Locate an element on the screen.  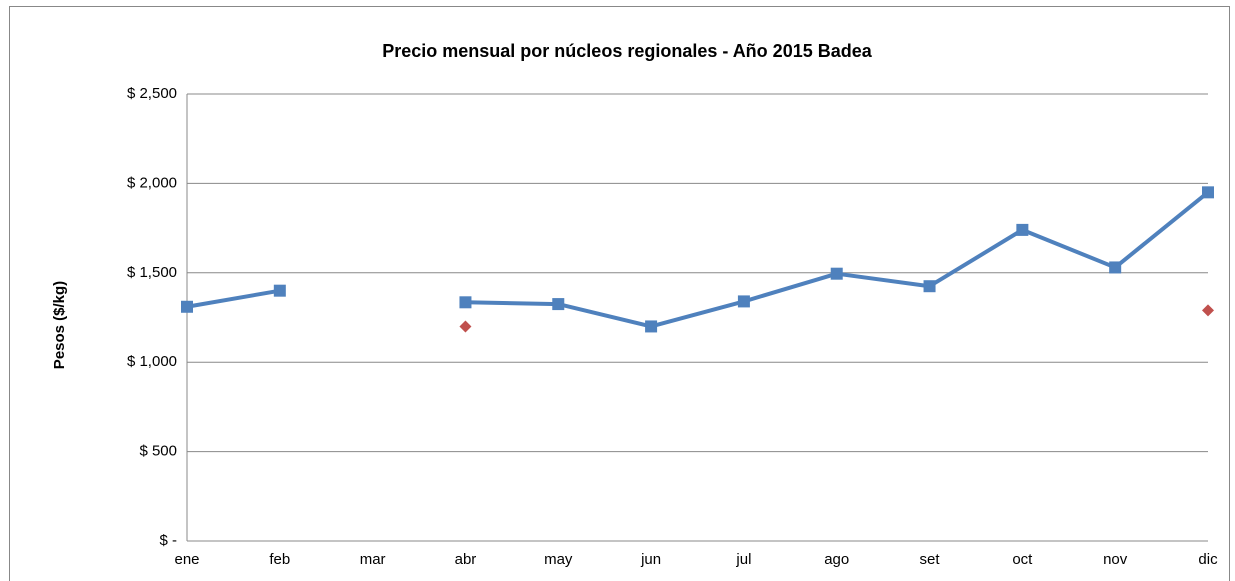
x-tick-label: dic is located at coordinates (1208, 559).